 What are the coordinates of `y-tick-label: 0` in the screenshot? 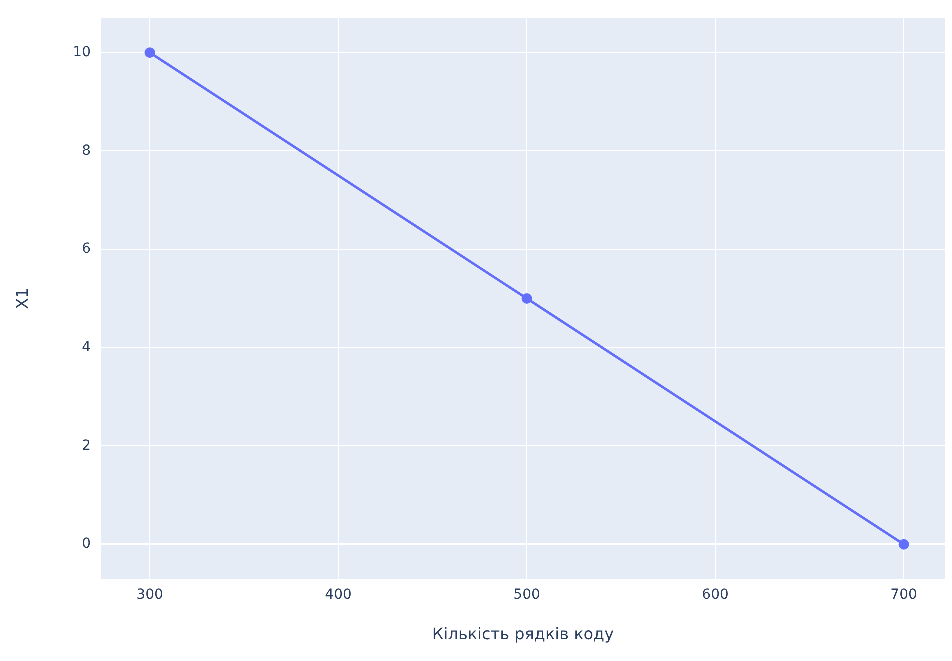 It's located at (87, 544).